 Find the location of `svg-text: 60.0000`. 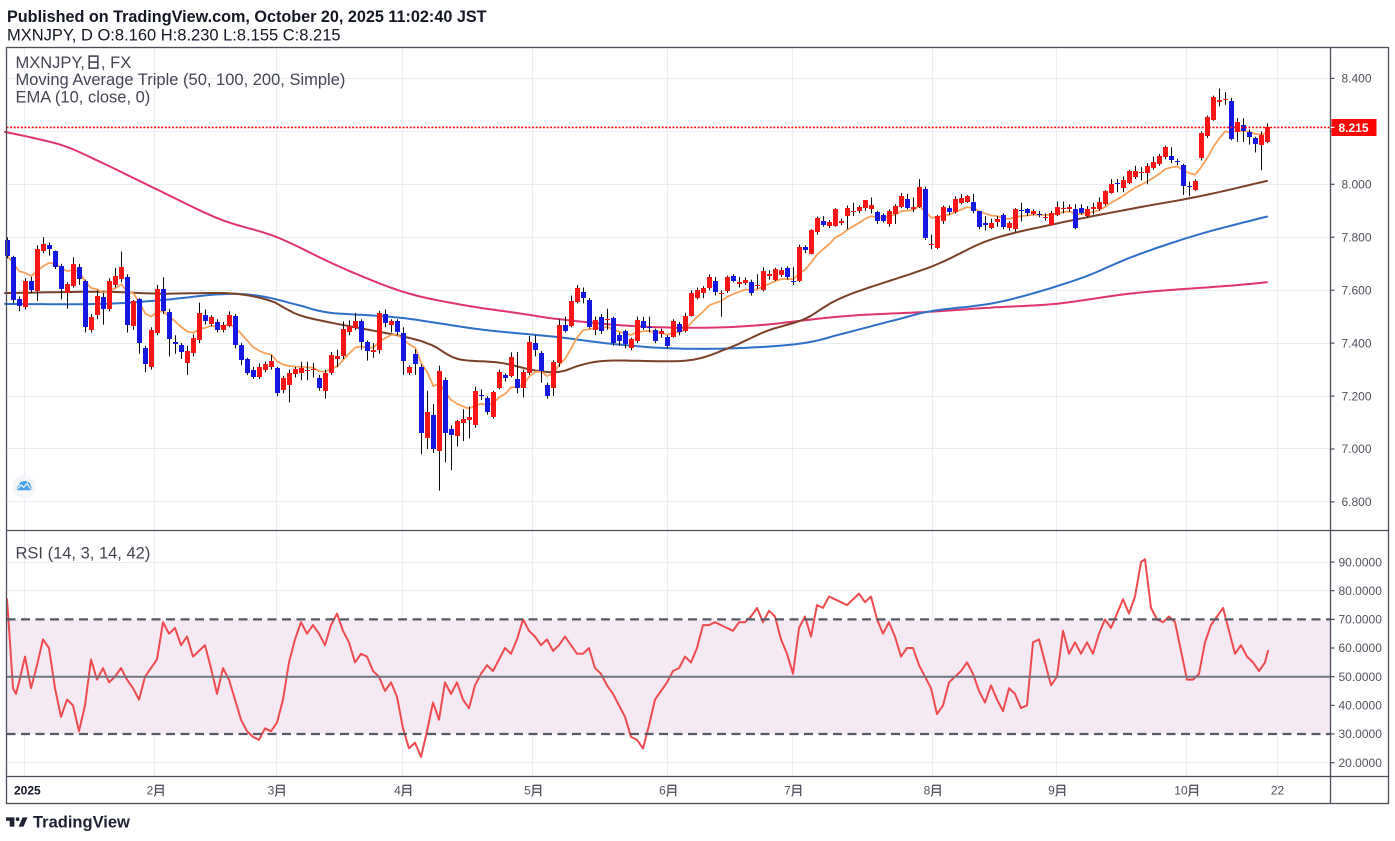

svg-text: 60.0000 is located at coordinates (1361, 648).